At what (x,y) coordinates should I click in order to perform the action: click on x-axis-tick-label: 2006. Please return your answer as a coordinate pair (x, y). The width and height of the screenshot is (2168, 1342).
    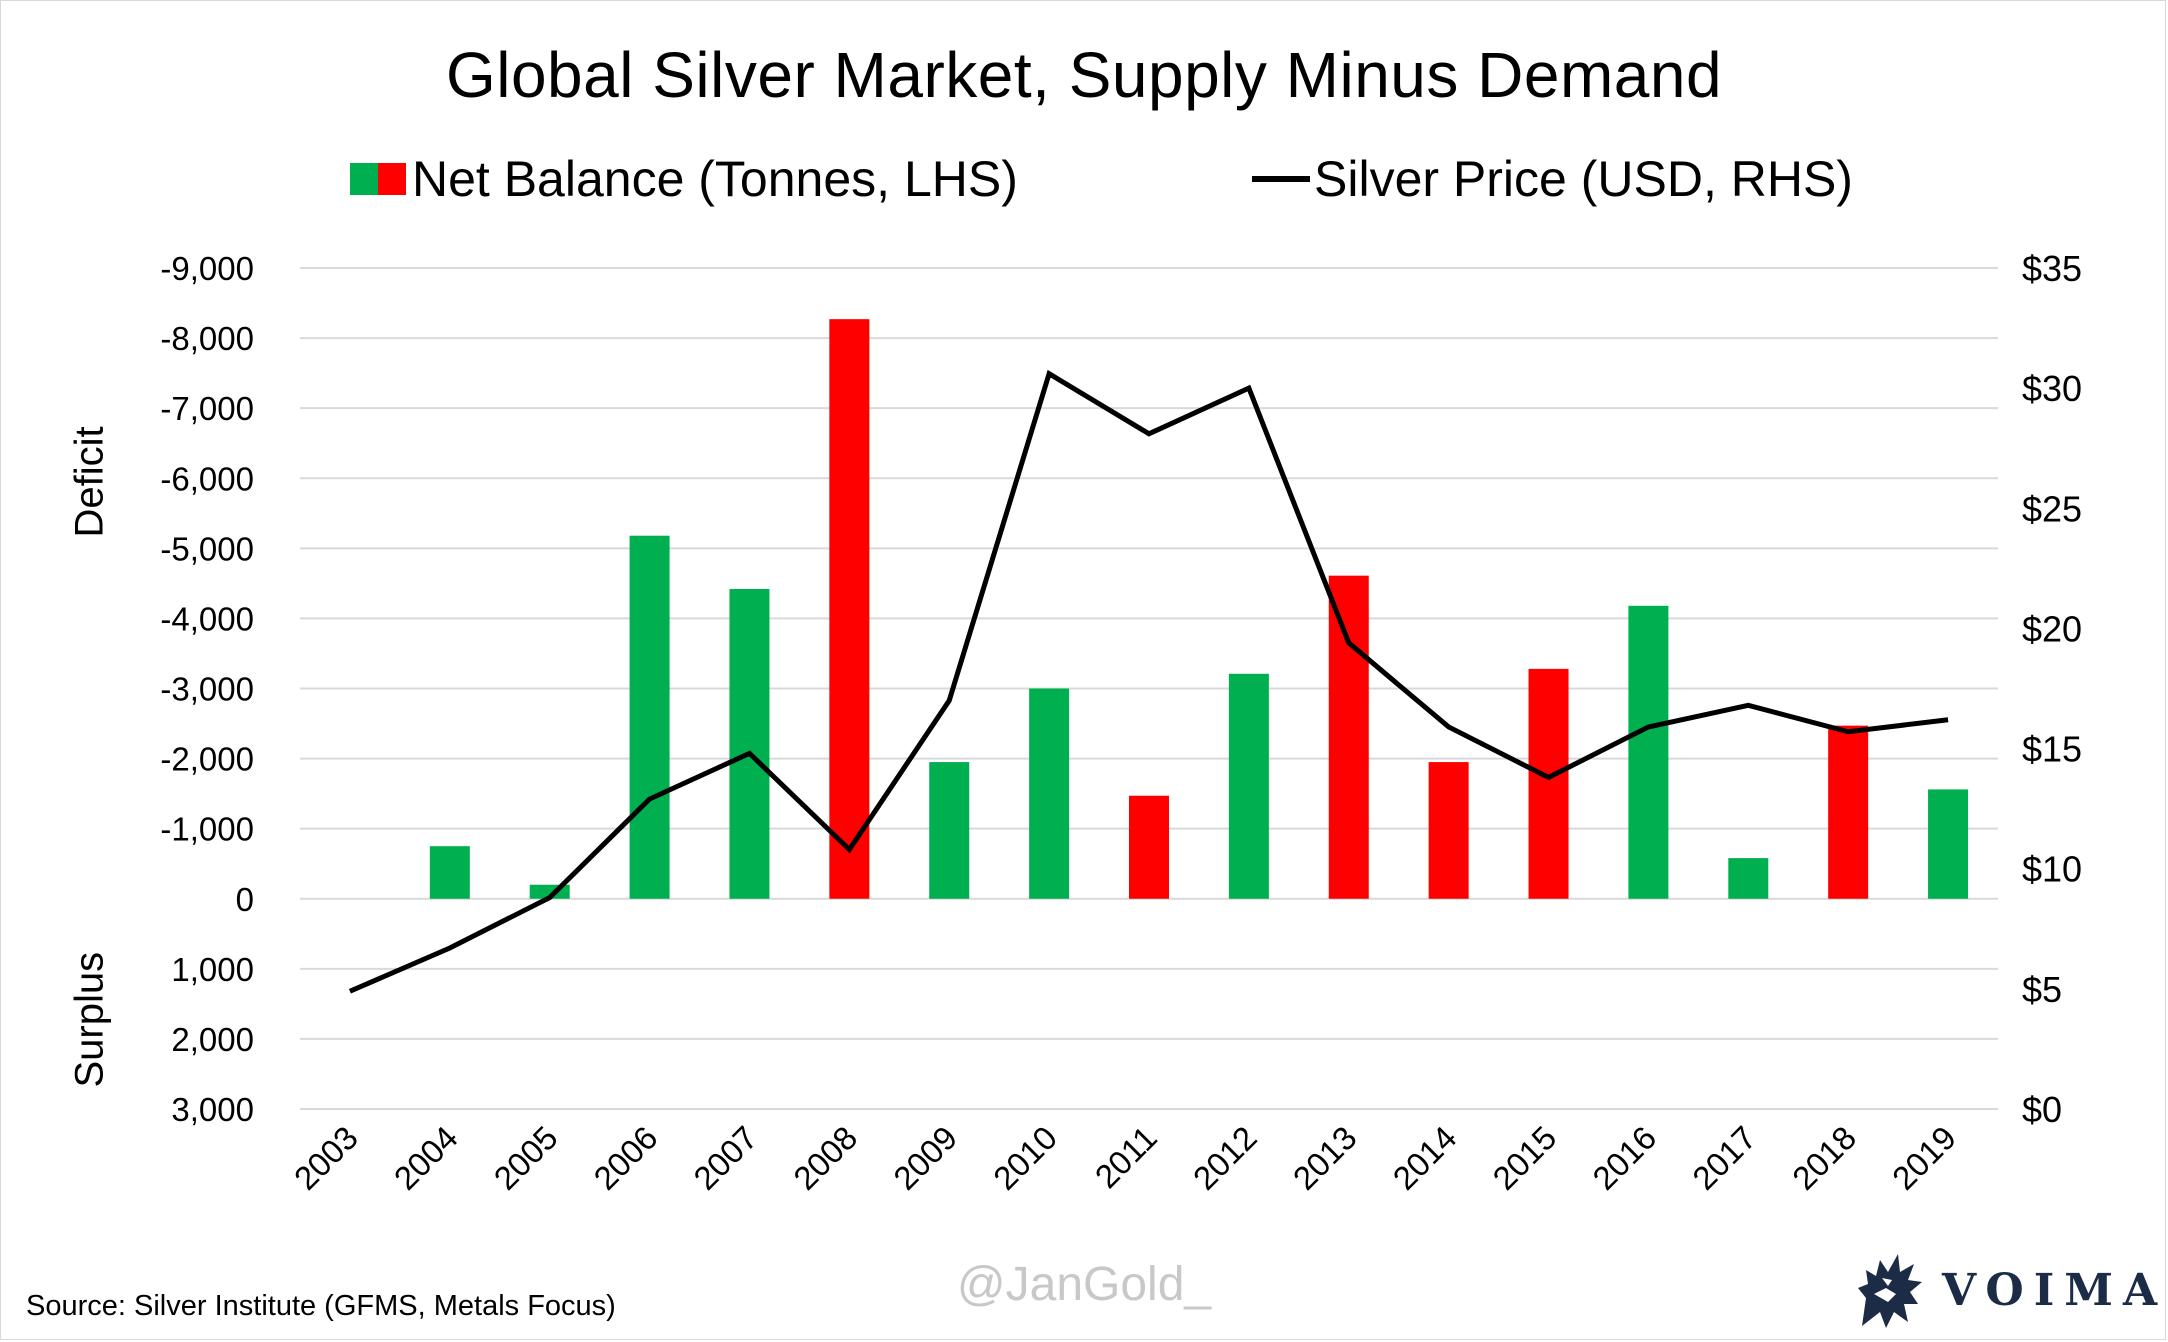
    Looking at the image, I should click on (625, 1158).